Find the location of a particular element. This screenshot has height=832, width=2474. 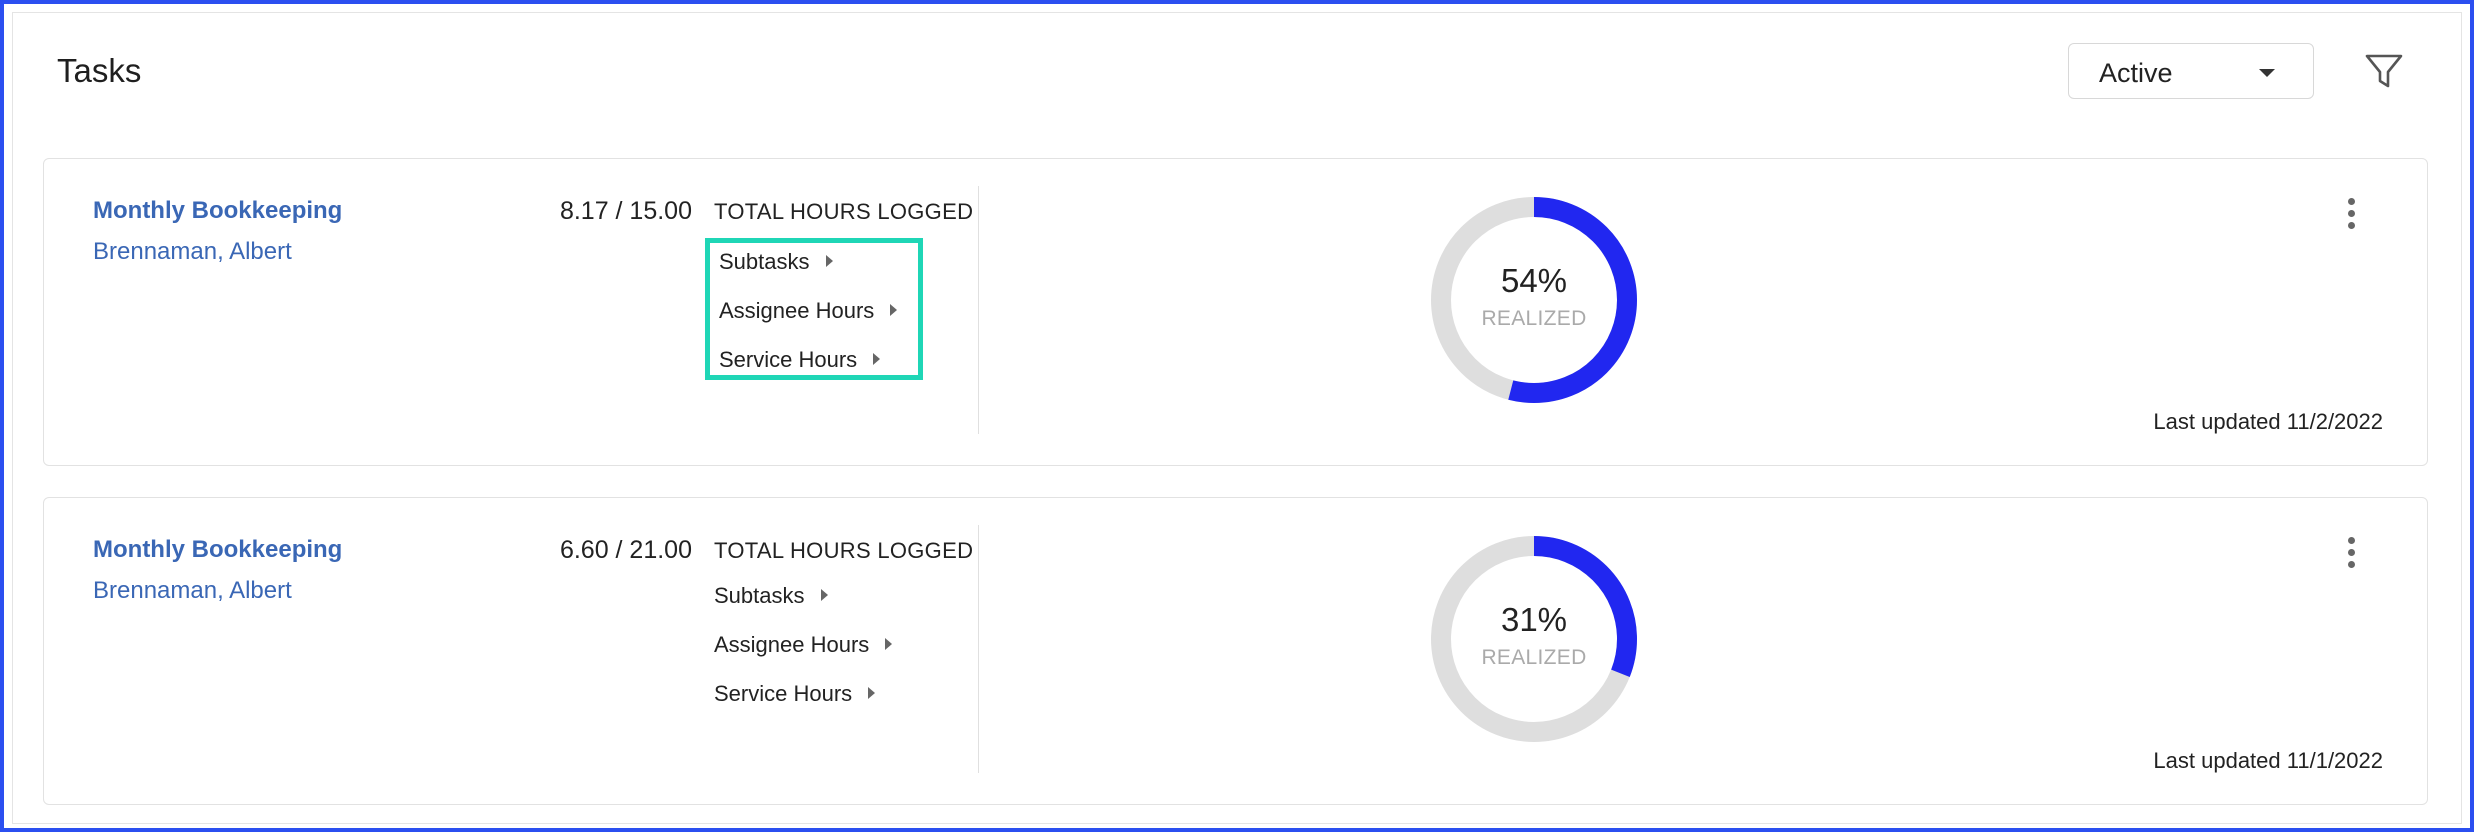

filter-button is located at coordinates (2384, 72).